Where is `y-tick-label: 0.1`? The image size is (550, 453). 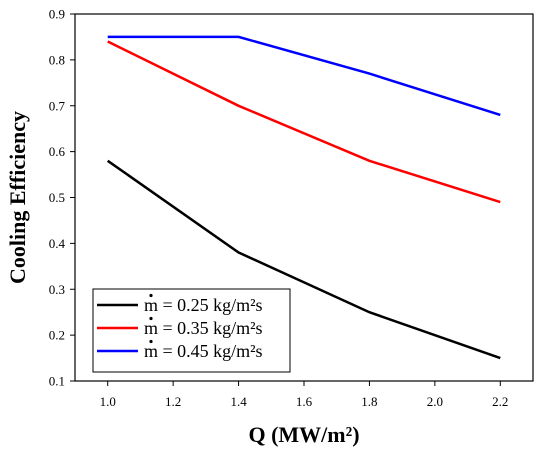
y-tick-label: 0.1 is located at coordinates (57, 381).